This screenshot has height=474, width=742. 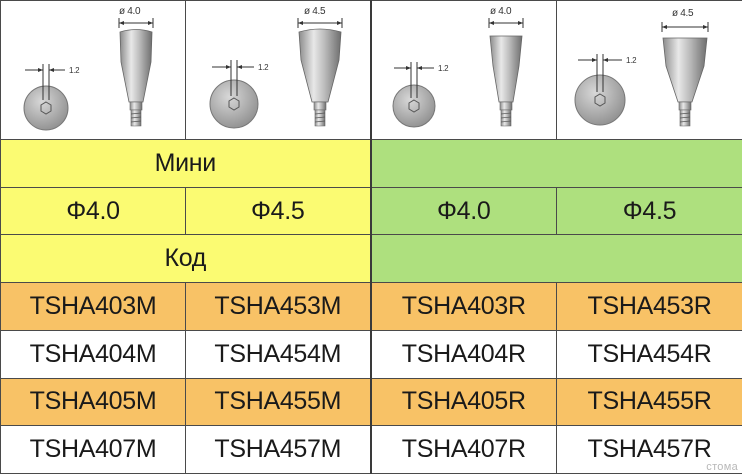 What do you see at coordinates (458, 67) in the screenshot?
I see `abutment-drawing-3: 1.2 ø 4.0` at bounding box center [458, 67].